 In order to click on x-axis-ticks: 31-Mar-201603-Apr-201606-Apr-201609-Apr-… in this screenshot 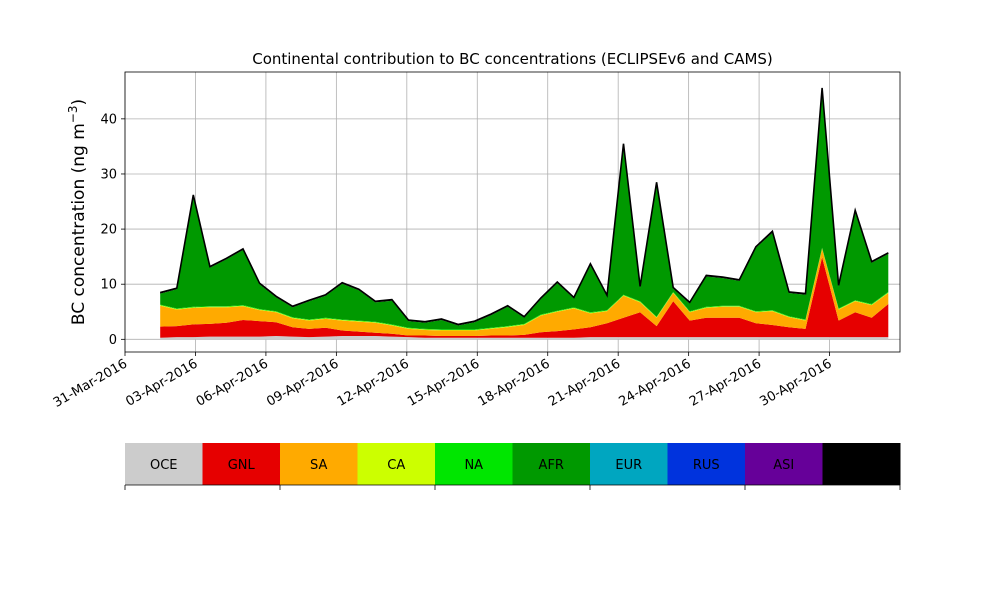, I will do `click(443, 381)`.